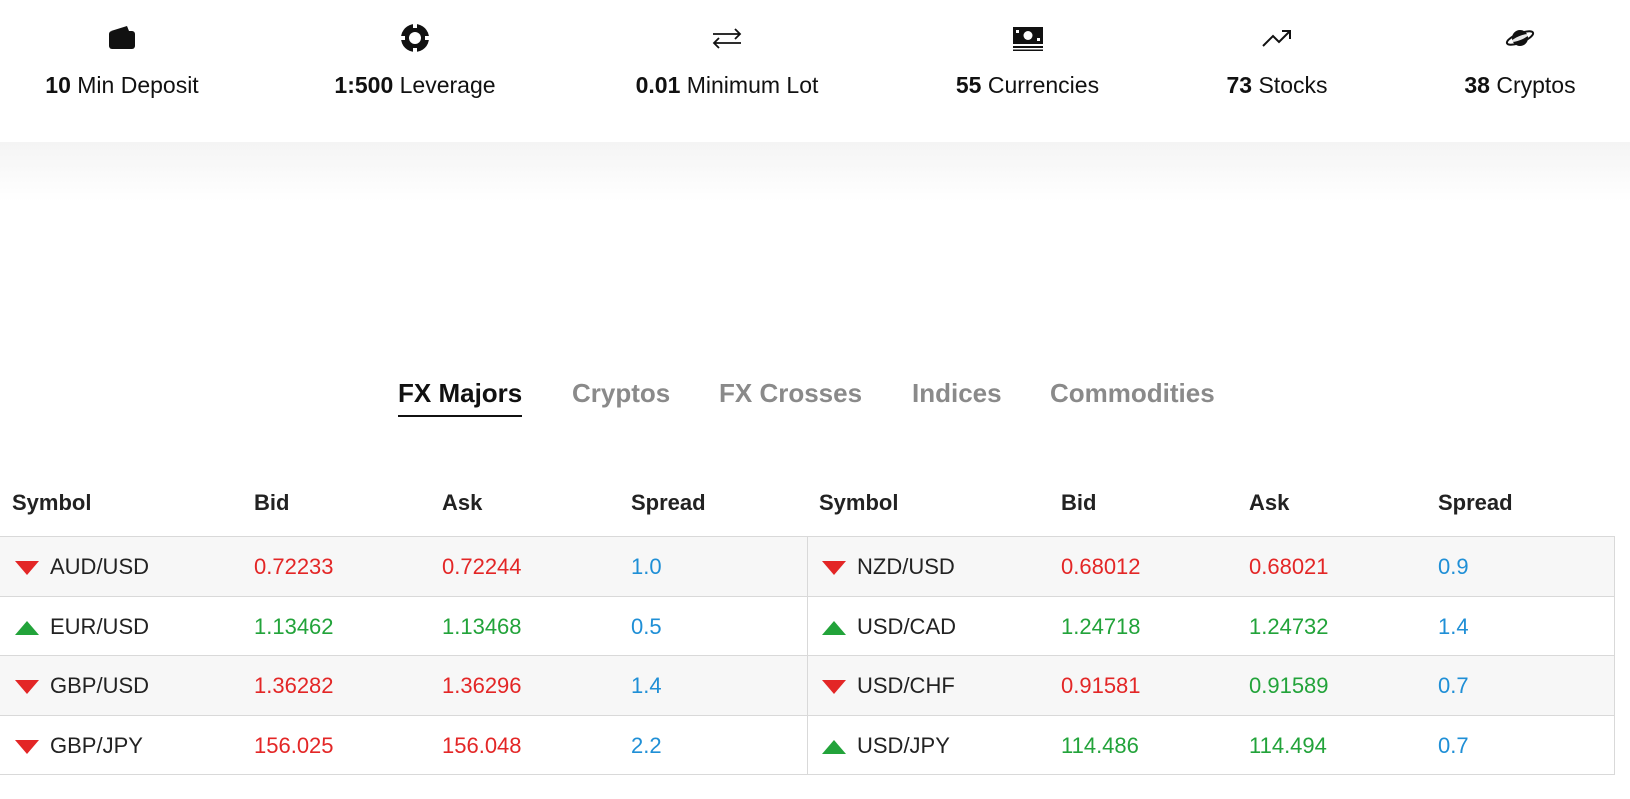 This screenshot has width=1630, height=799. I want to click on symbol-cell: USD/CAD, so click(907, 626).